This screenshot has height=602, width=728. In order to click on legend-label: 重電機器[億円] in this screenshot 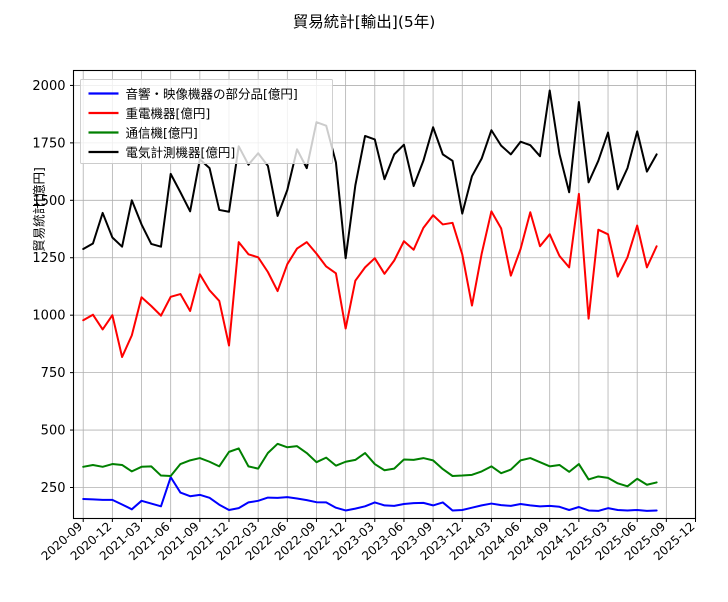, I will do `click(168, 113)`.